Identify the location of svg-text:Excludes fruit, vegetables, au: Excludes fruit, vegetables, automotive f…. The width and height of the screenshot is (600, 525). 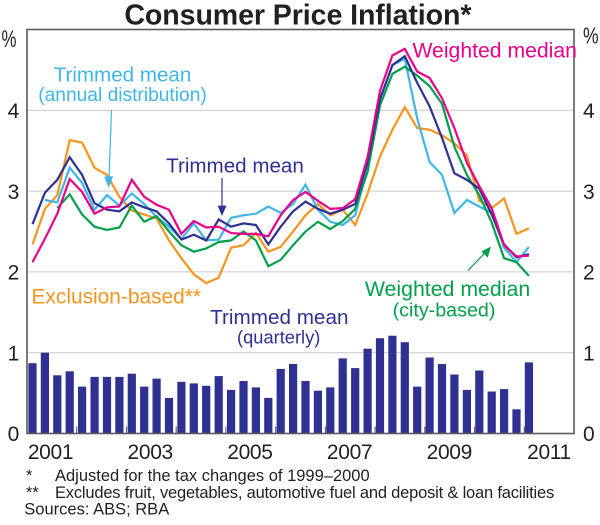
(304, 493).